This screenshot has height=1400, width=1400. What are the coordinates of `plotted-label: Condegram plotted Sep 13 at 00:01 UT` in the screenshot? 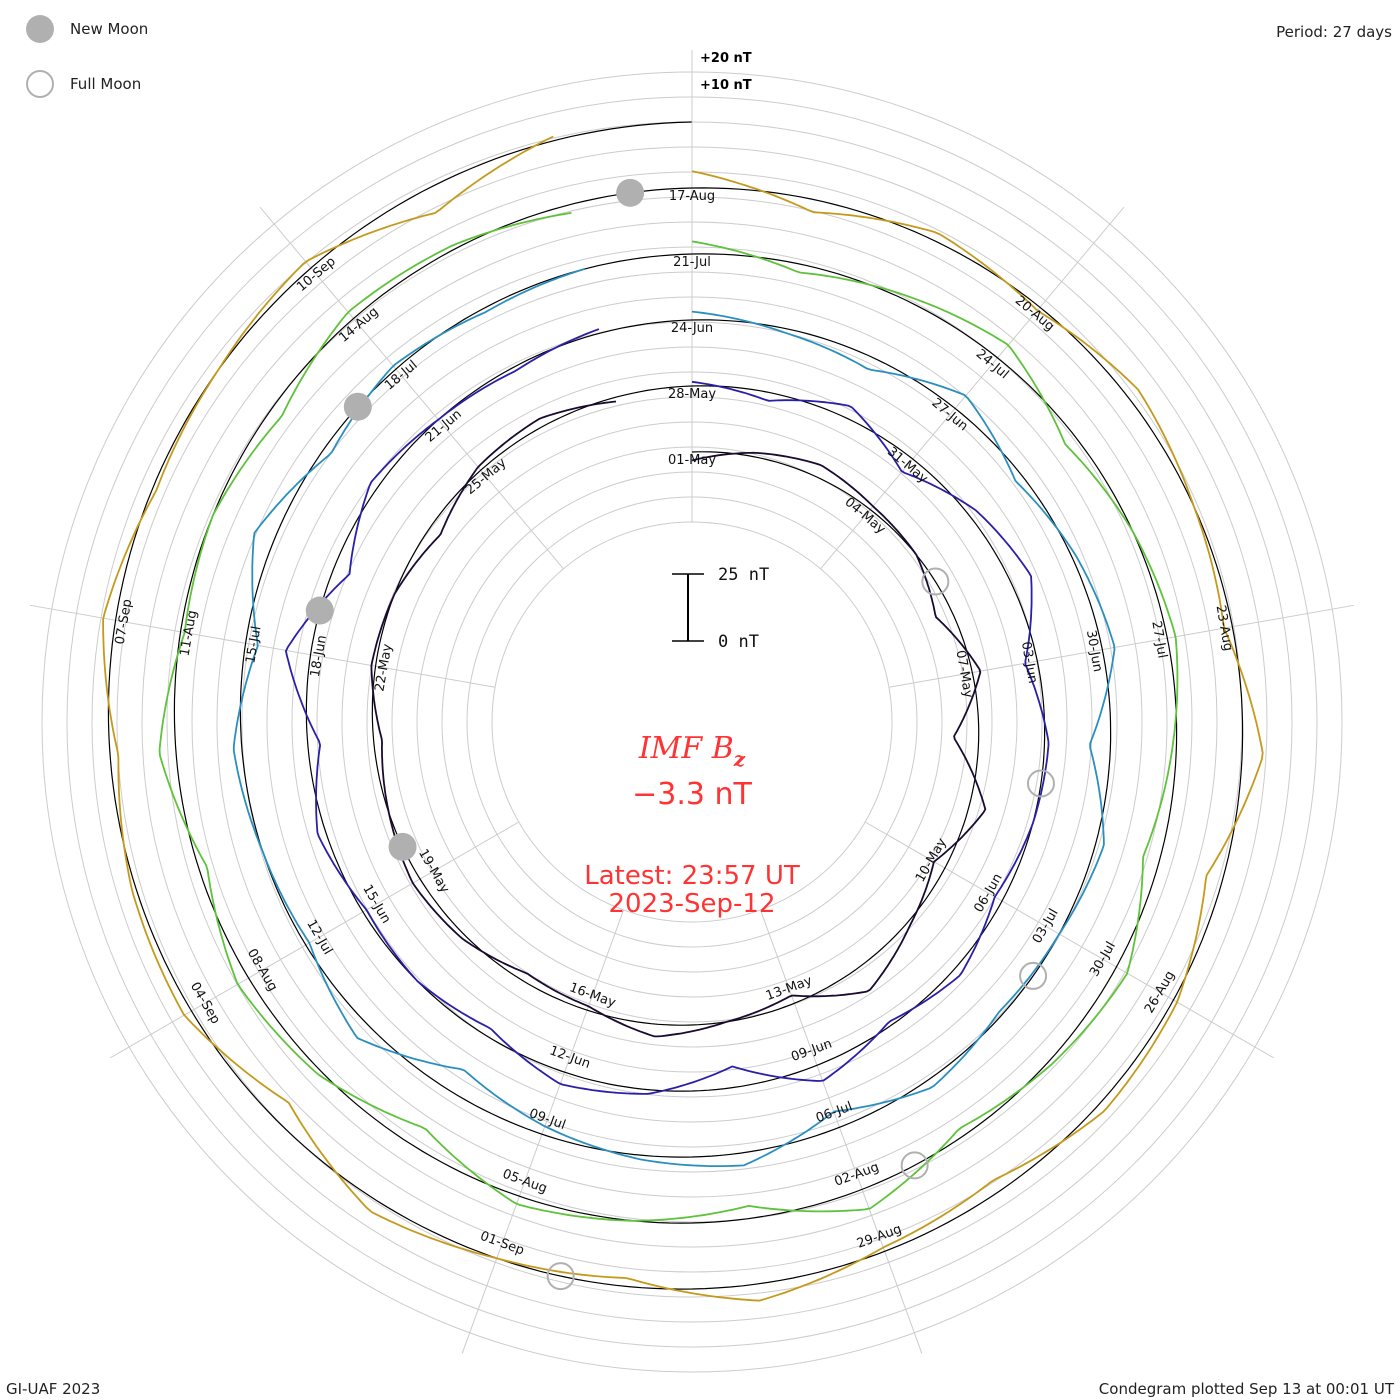 It's located at (1246, 1389).